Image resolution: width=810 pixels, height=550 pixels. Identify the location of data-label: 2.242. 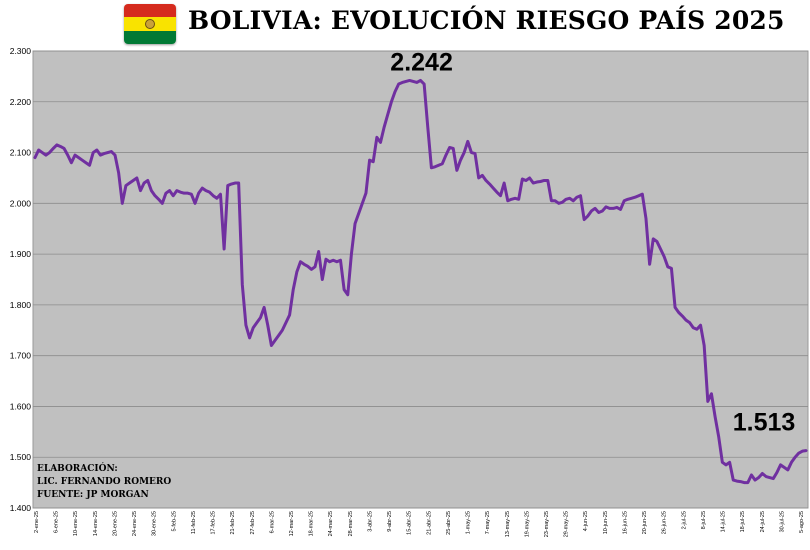
(421, 62).